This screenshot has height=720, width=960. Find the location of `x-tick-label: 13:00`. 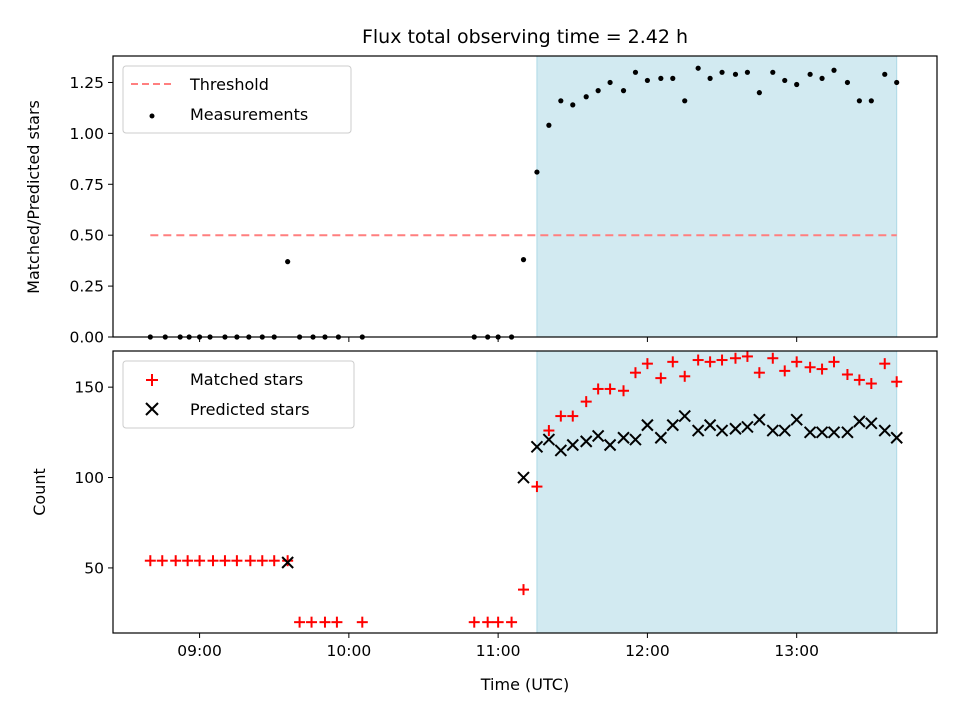

x-tick-label: 13:00 is located at coordinates (796, 651).